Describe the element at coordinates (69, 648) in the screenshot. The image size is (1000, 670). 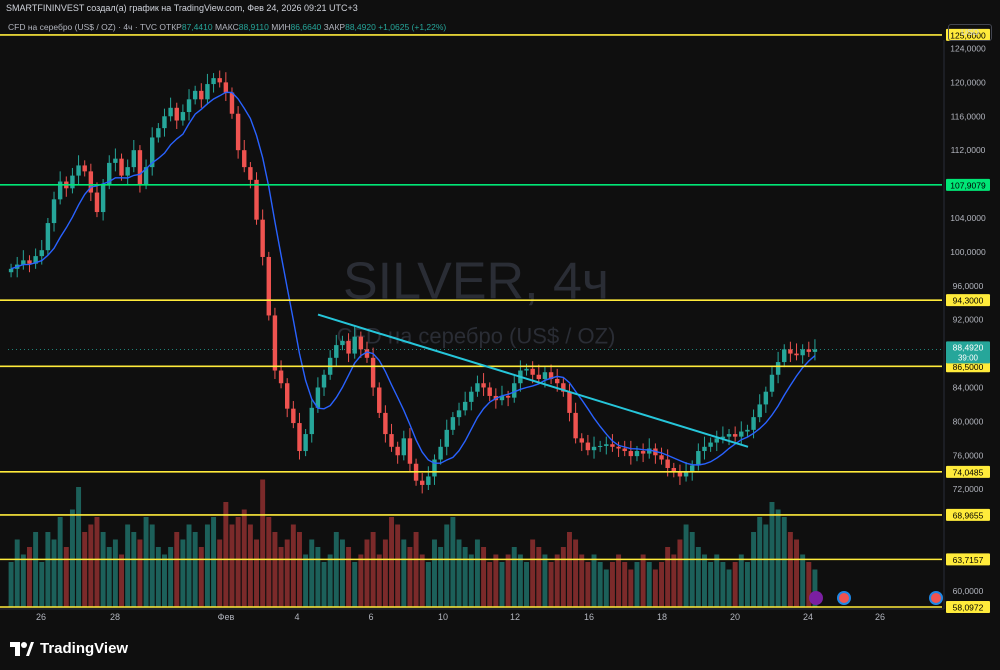
I see `tradingview-logo: TradingView` at that location.